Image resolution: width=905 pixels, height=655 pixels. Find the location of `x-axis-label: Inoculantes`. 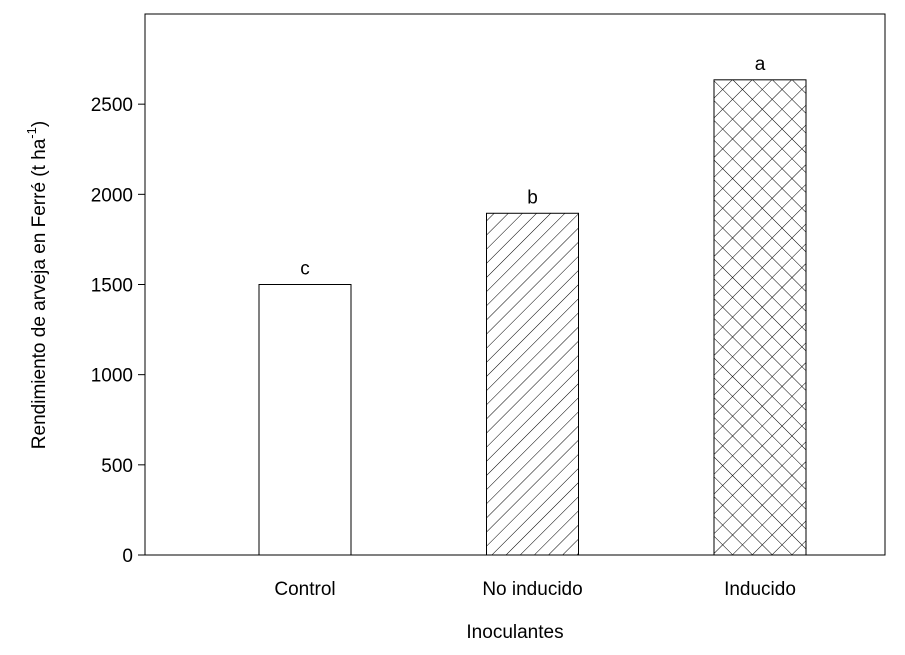

x-axis-label: Inoculantes is located at coordinates (514, 632).